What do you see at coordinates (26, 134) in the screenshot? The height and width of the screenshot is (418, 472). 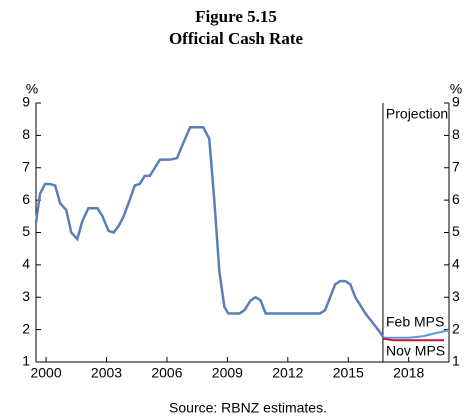 I see `y-tick-label: 8` at bounding box center [26, 134].